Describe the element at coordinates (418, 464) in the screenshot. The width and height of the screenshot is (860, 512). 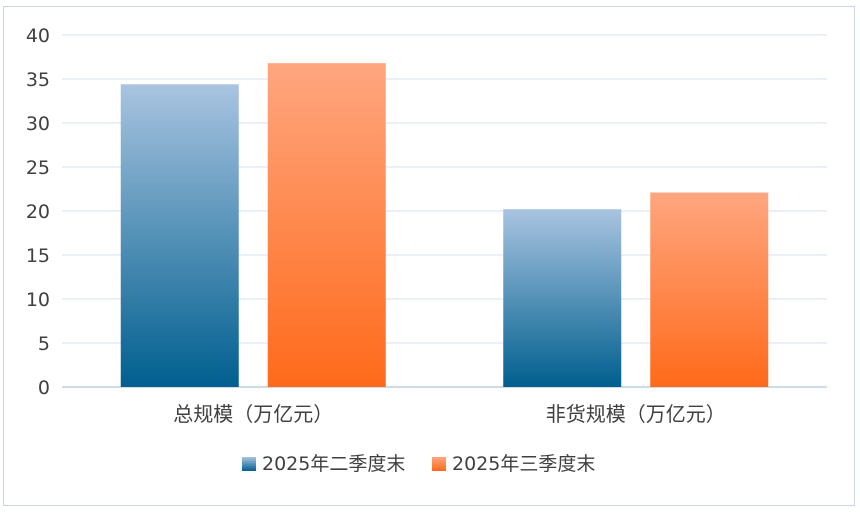
I see `legend: 2025年二季度末 2025年三季度末` at that location.